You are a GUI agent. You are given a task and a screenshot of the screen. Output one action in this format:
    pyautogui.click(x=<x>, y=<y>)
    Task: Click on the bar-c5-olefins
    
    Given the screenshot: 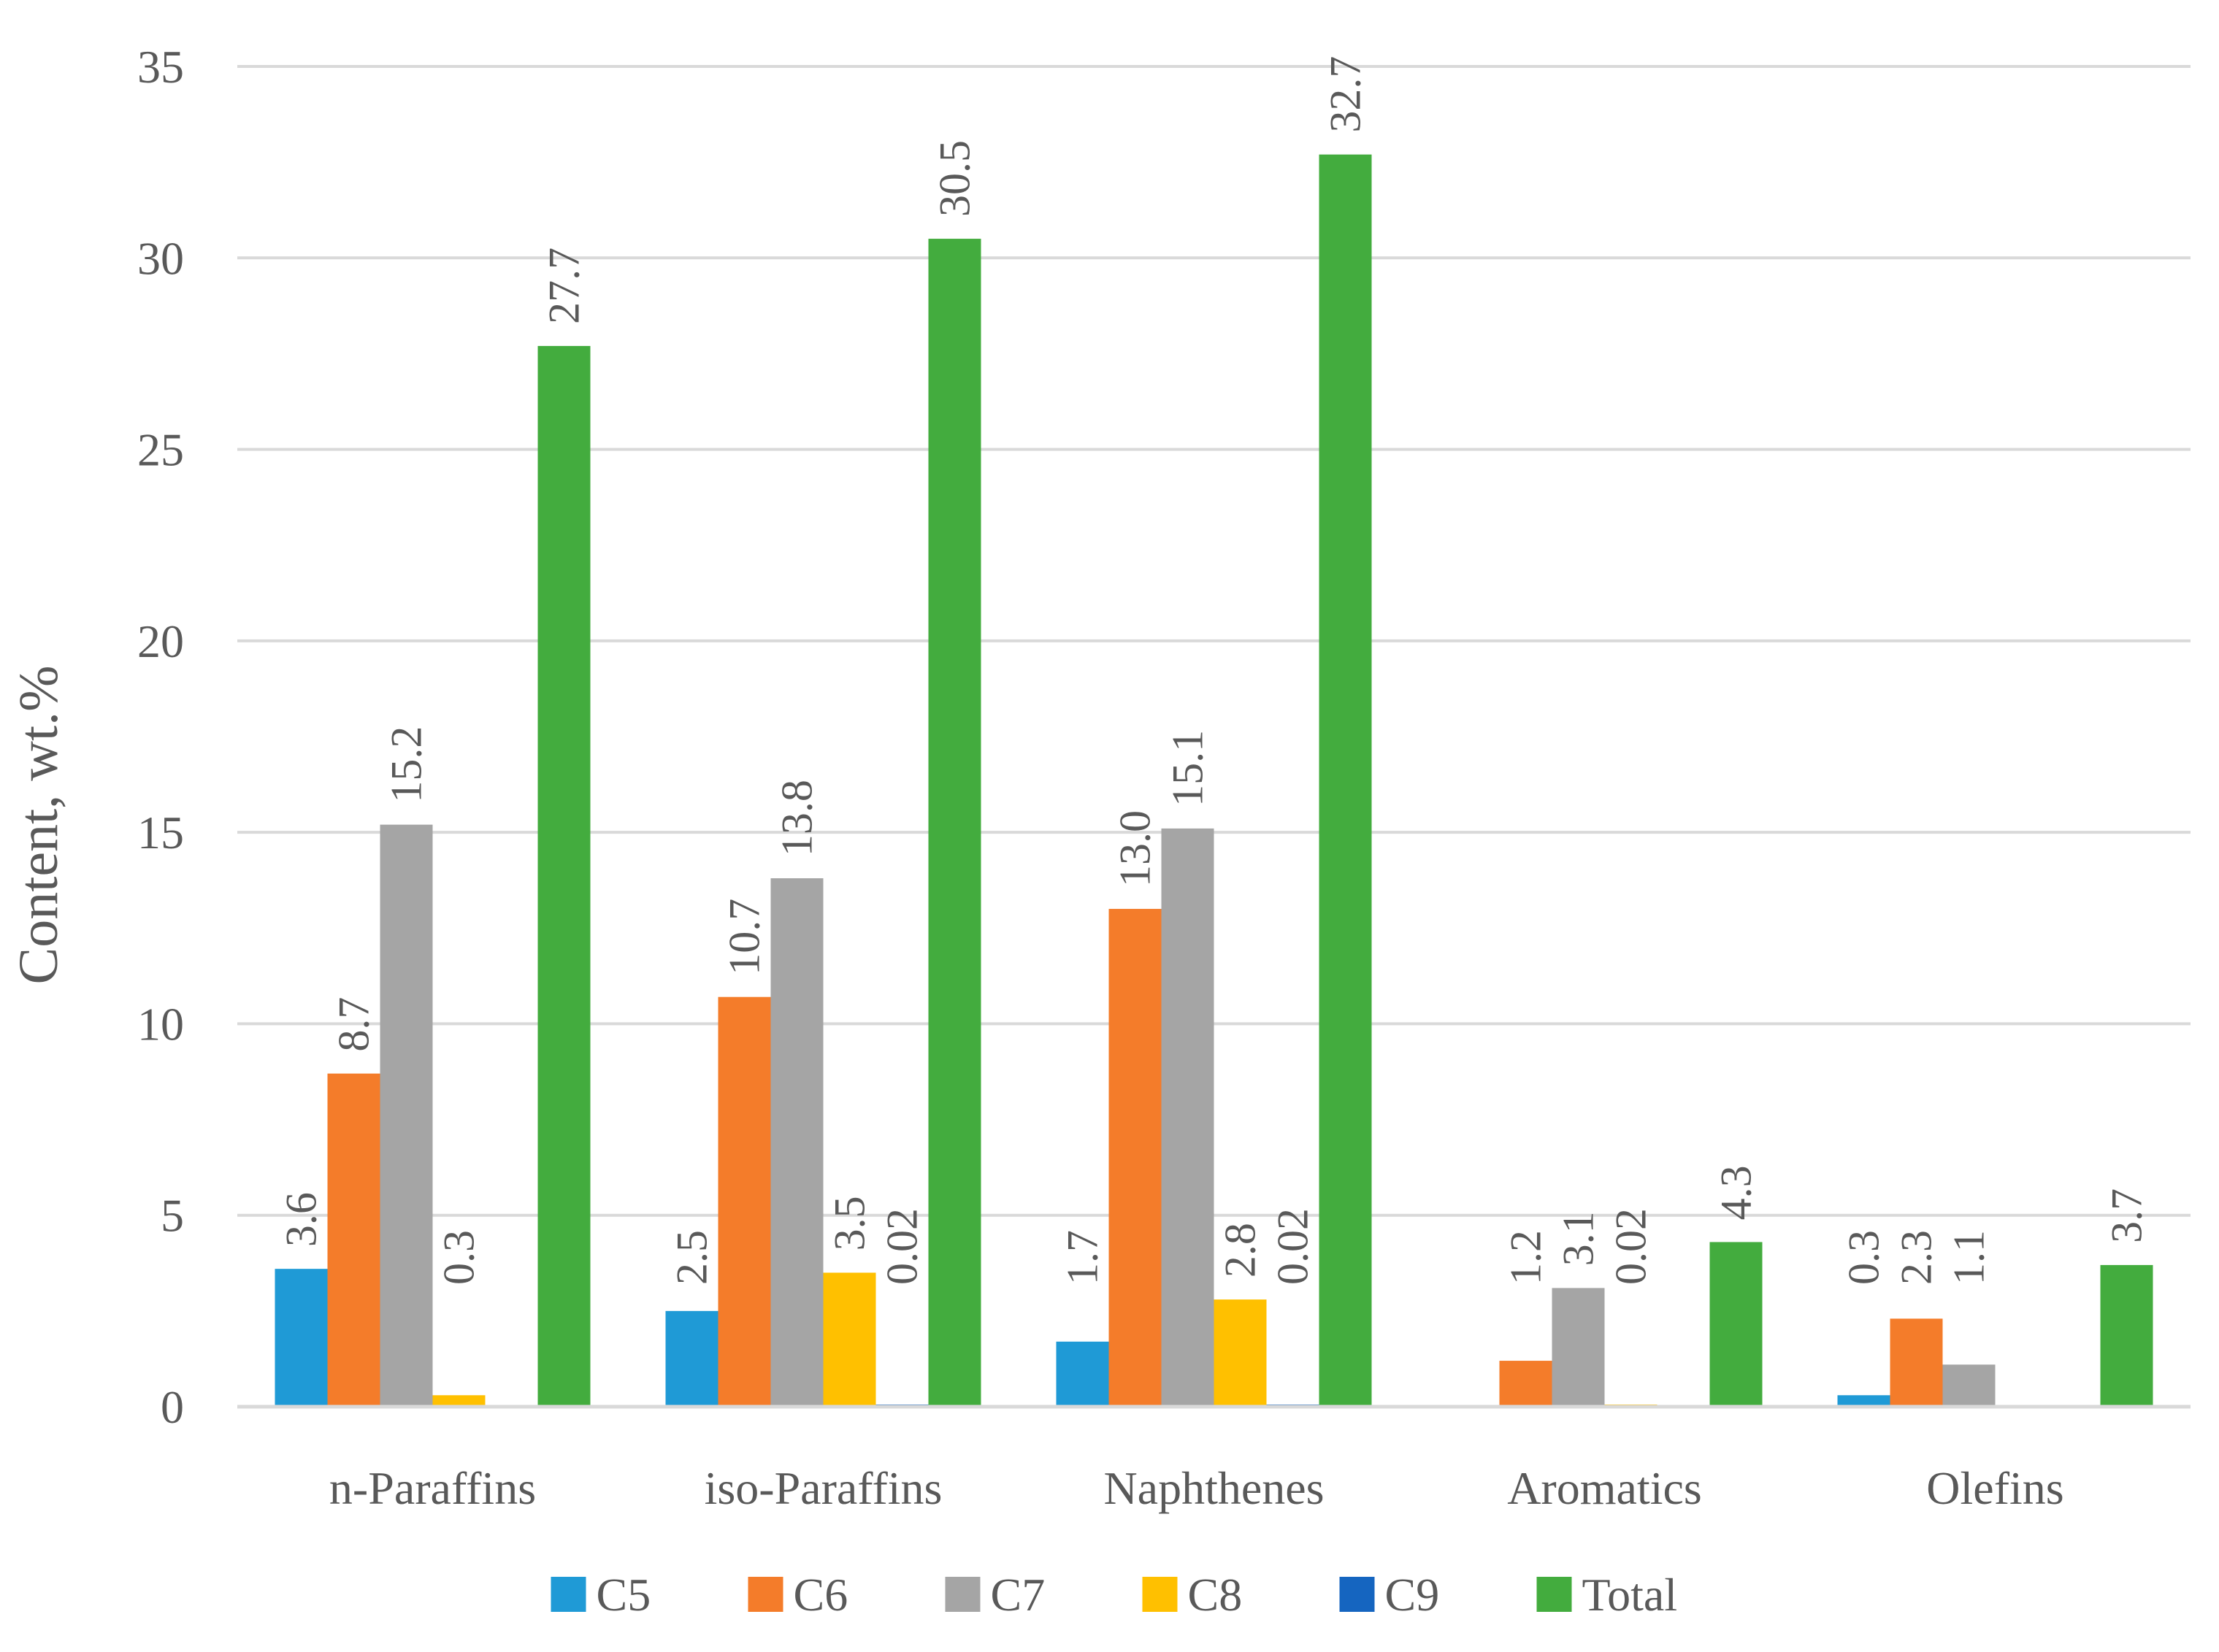 What is the action you would take?
    pyautogui.click(x=1863, y=1401)
    